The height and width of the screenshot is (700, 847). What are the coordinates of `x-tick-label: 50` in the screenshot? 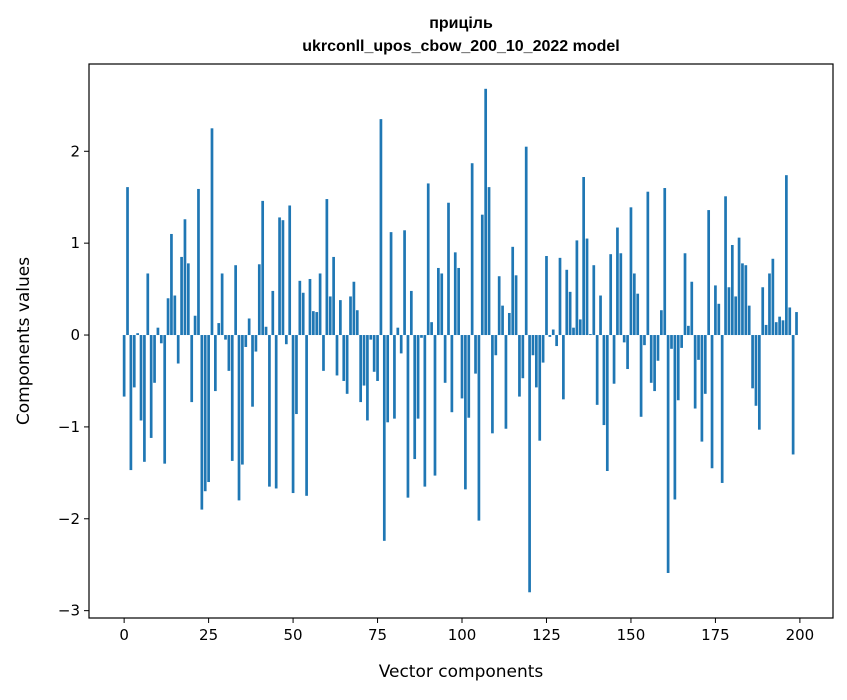 It's located at (293, 635).